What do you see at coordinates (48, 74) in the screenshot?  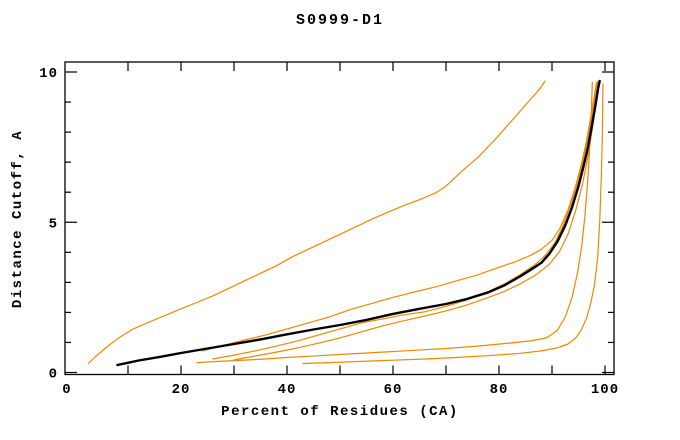 I see `y-tick-label: 10` at bounding box center [48, 74].